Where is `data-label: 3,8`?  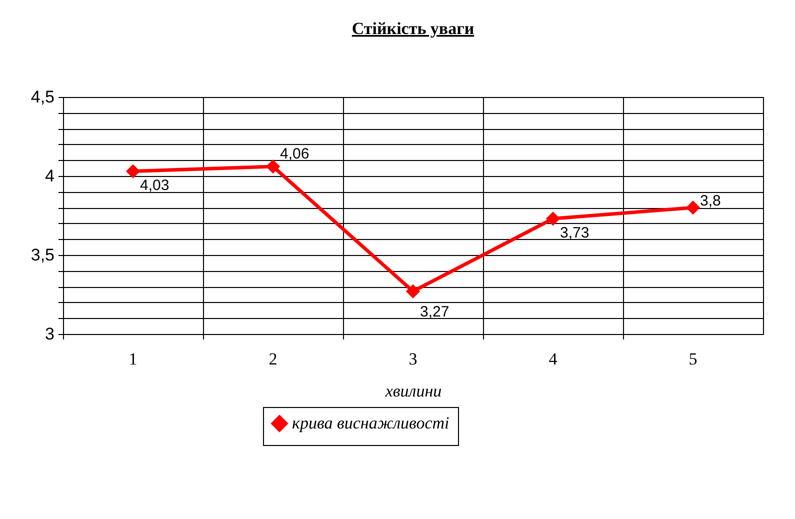
data-label: 3,8 is located at coordinates (710, 201).